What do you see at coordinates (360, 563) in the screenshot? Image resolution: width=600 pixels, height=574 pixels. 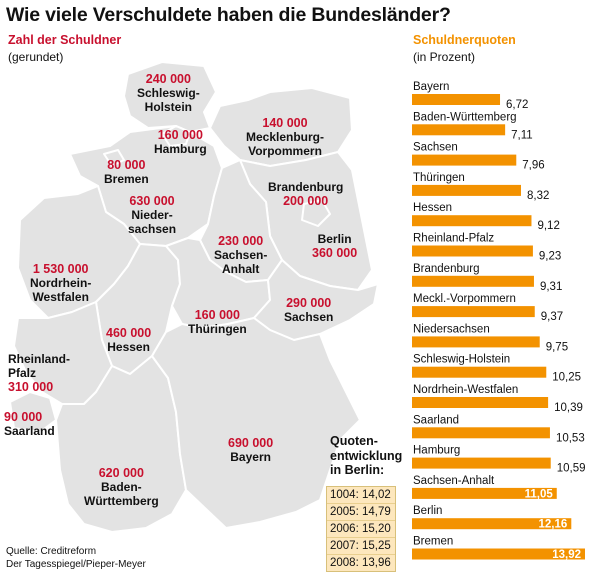 I see `inset-row: 2008: 13,96` at bounding box center [360, 563].